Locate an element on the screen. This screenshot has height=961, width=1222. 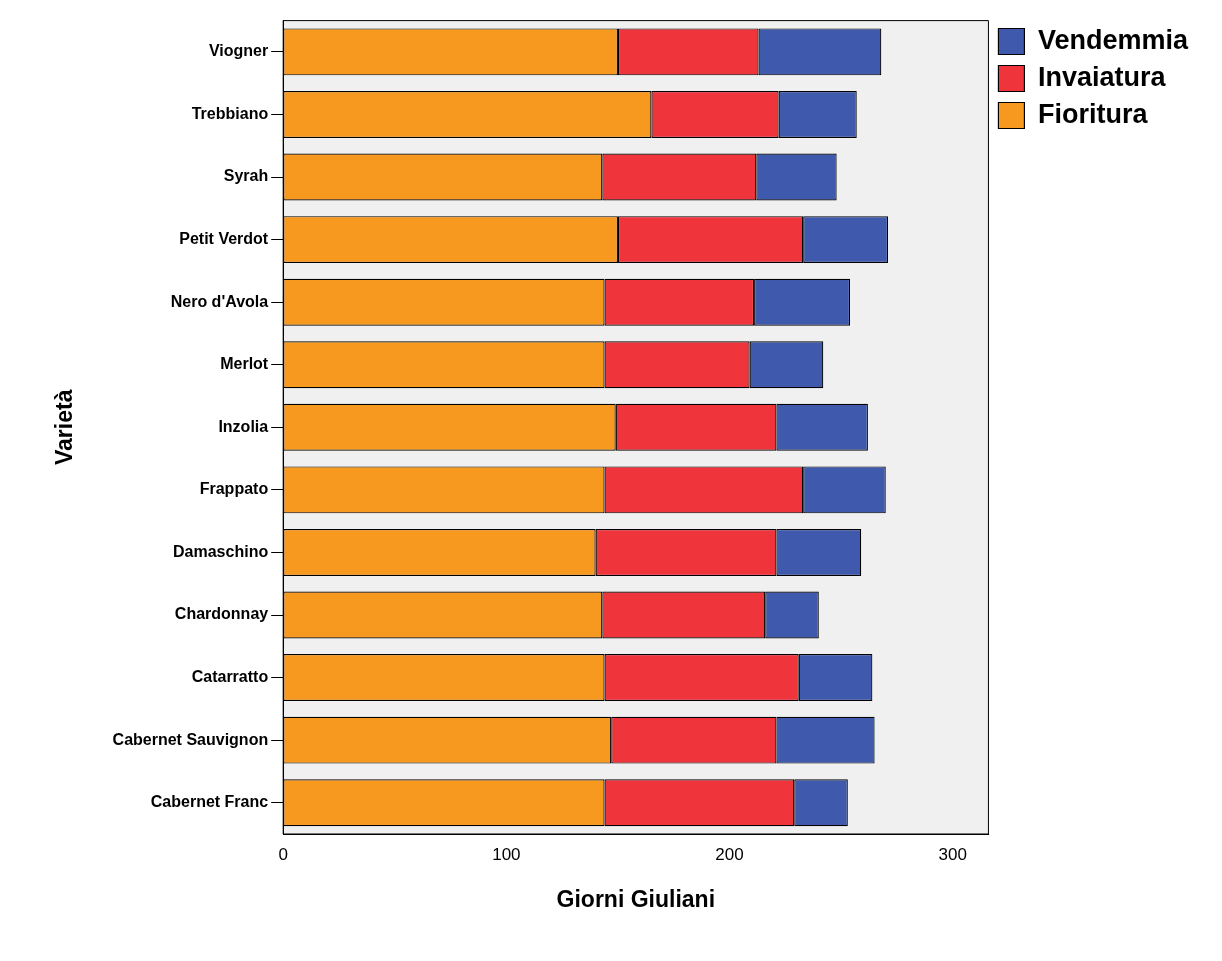
legend-label: Invaiatura is located at coordinates (1102, 76).